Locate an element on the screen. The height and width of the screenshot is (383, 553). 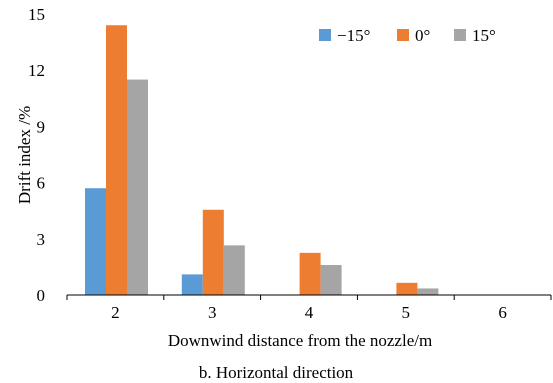
y-tick-label: 9 is located at coordinates (41, 126).